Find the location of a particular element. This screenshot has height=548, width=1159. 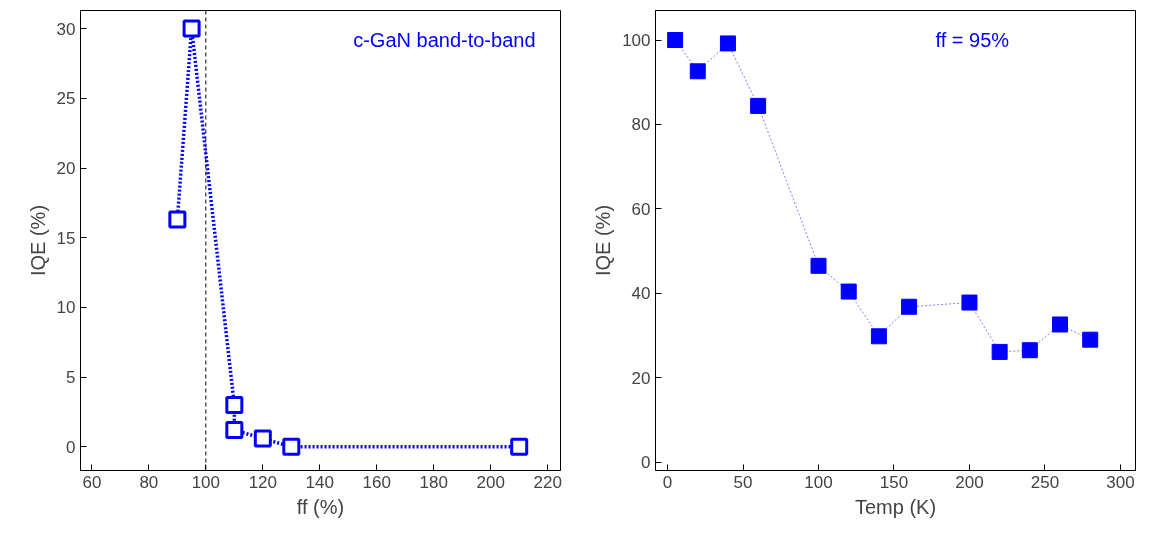

annotation: c-GaN band-to-band is located at coordinates (444, 39).